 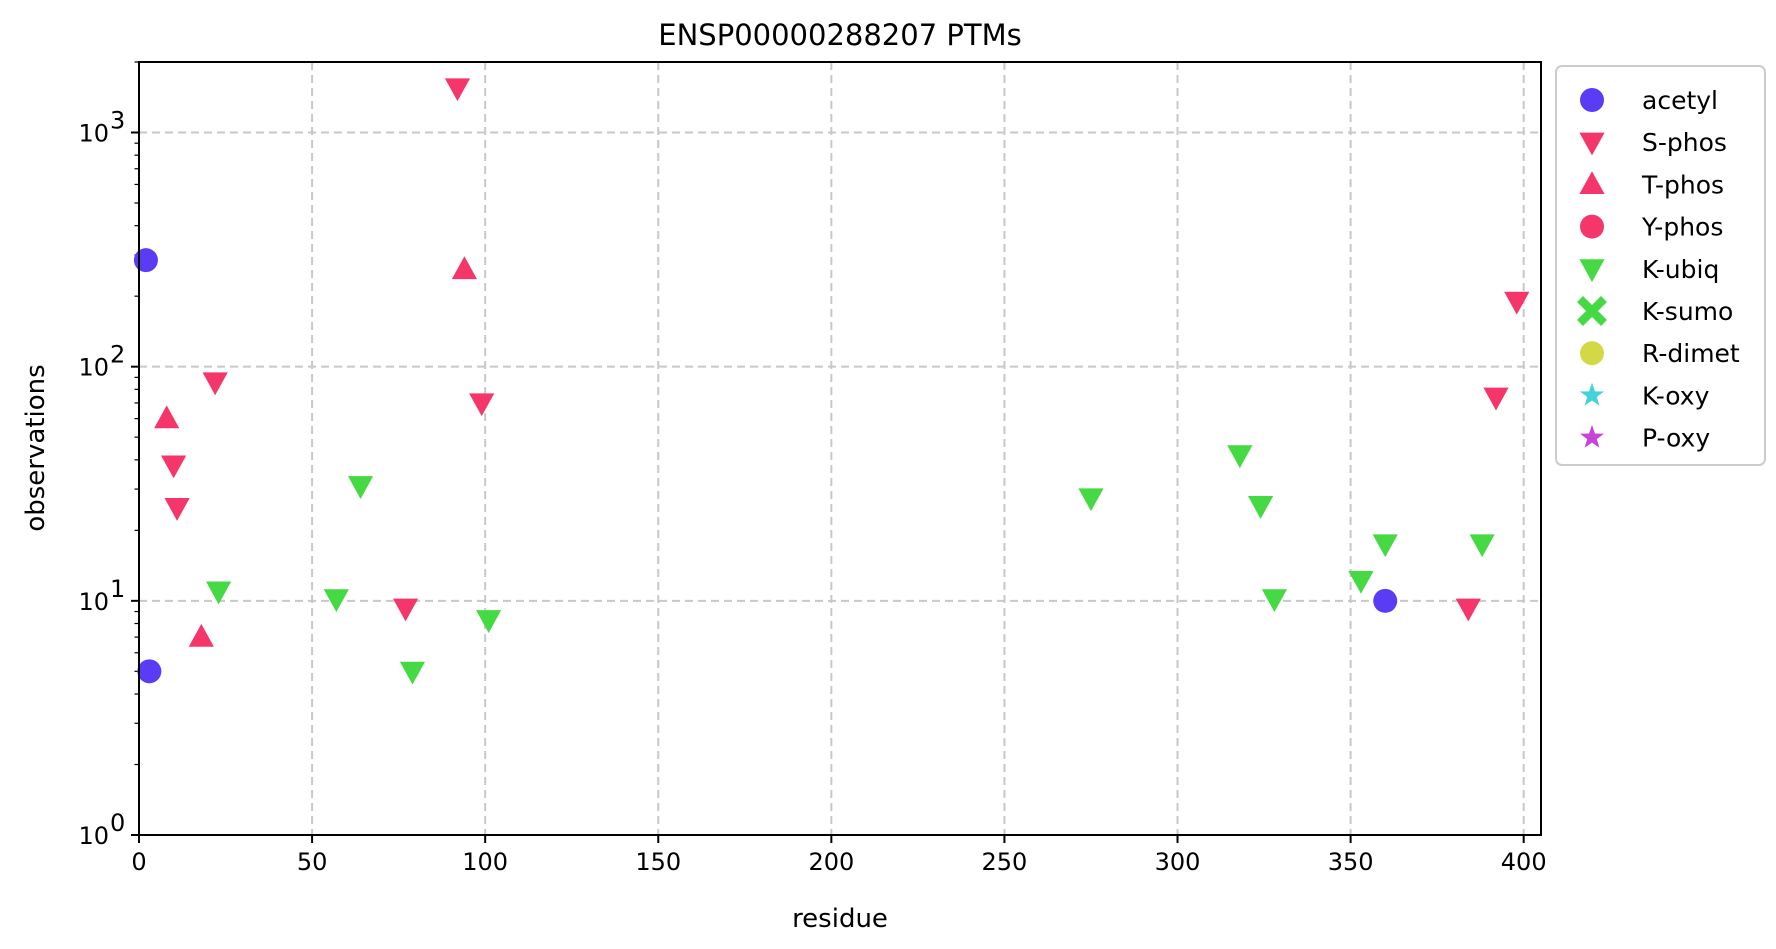 What do you see at coordinates (1592, 100) in the screenshot?
I see `legend-marker-acetyl` at bounding box center [1592, 100].